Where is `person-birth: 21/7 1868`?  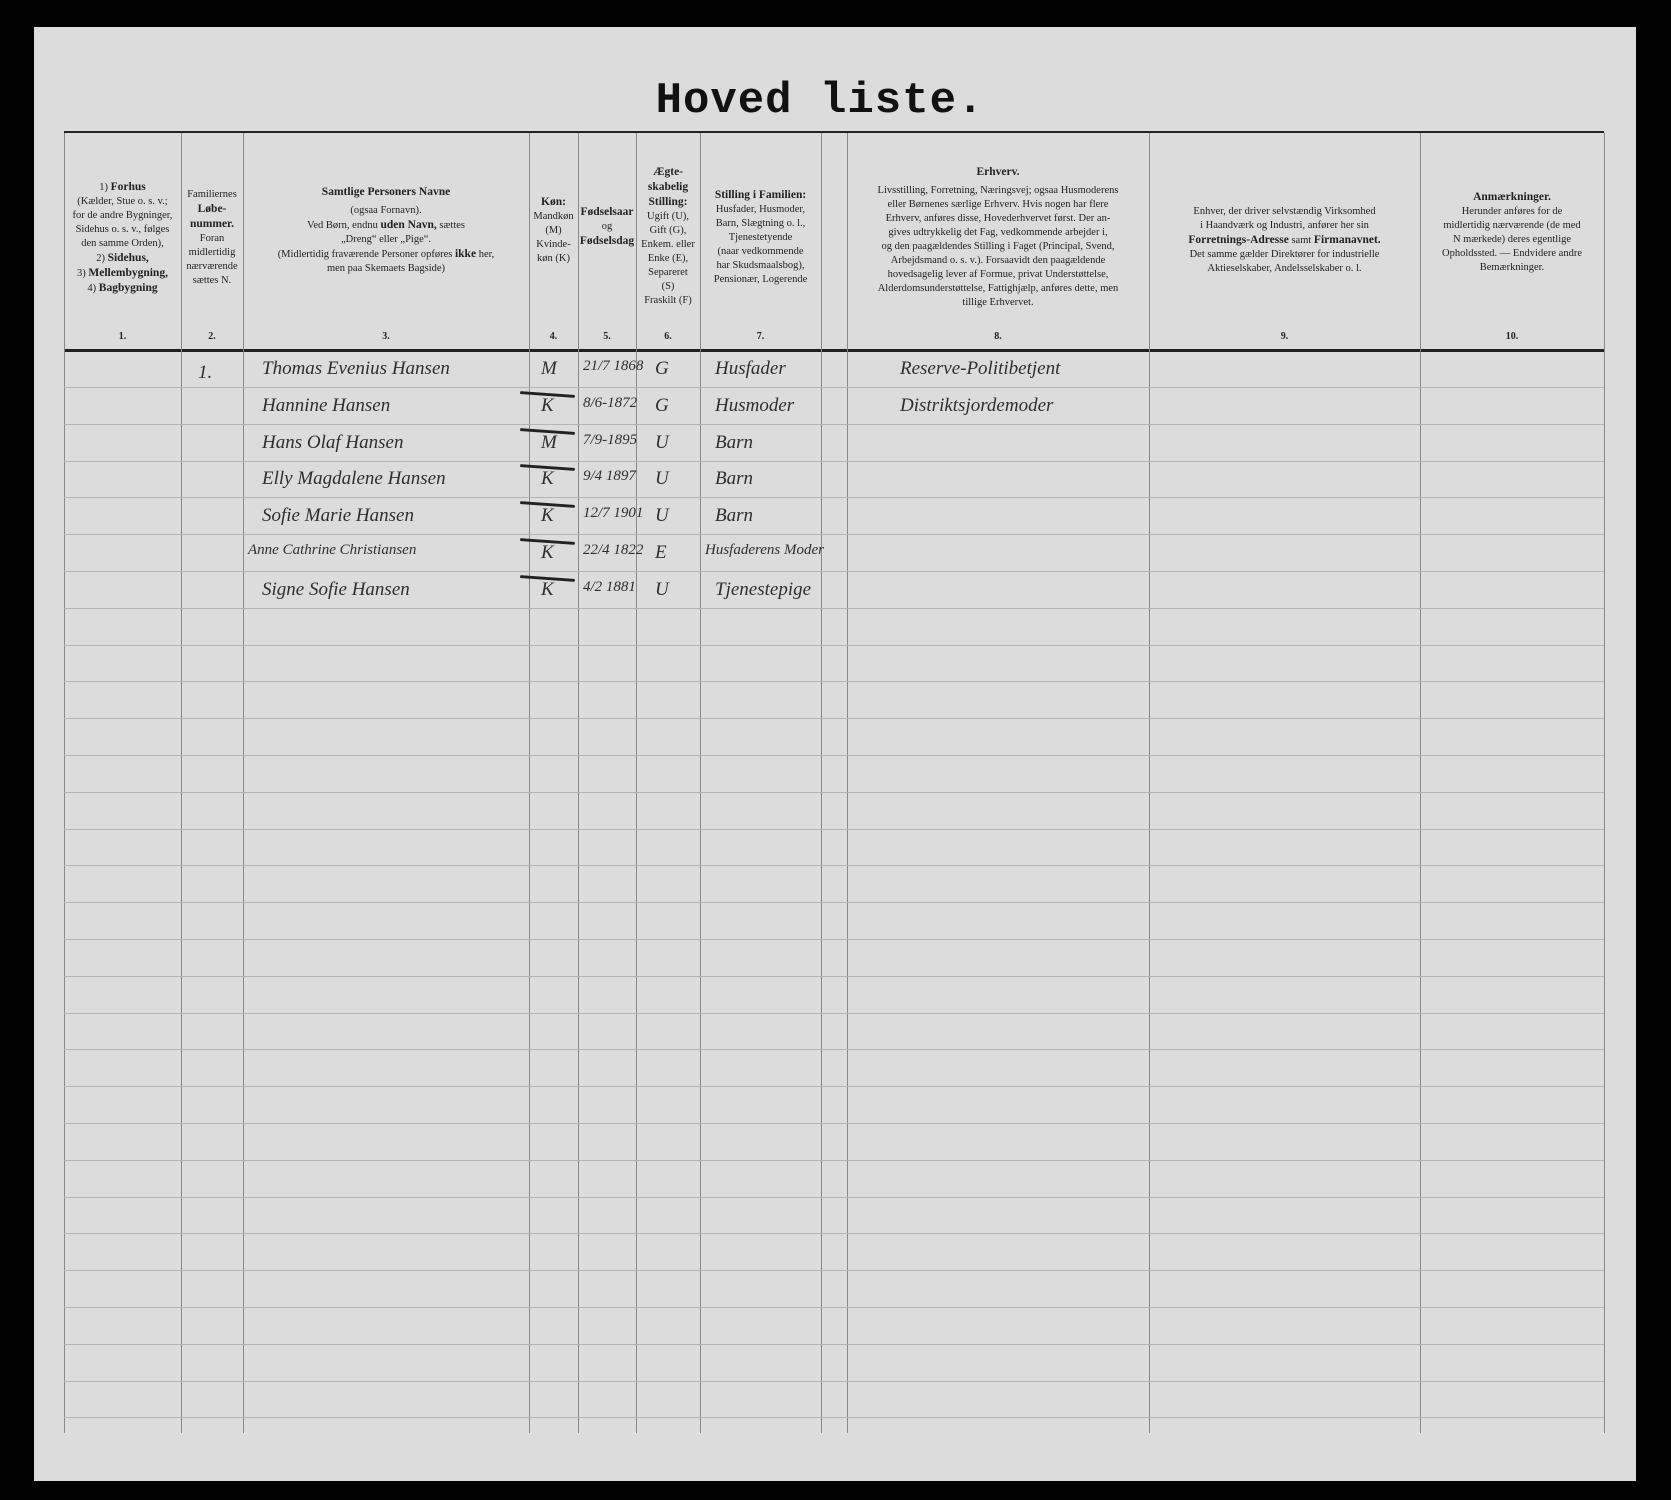 person-birth: 21/7 1868 is located at coordinates (613, 366).